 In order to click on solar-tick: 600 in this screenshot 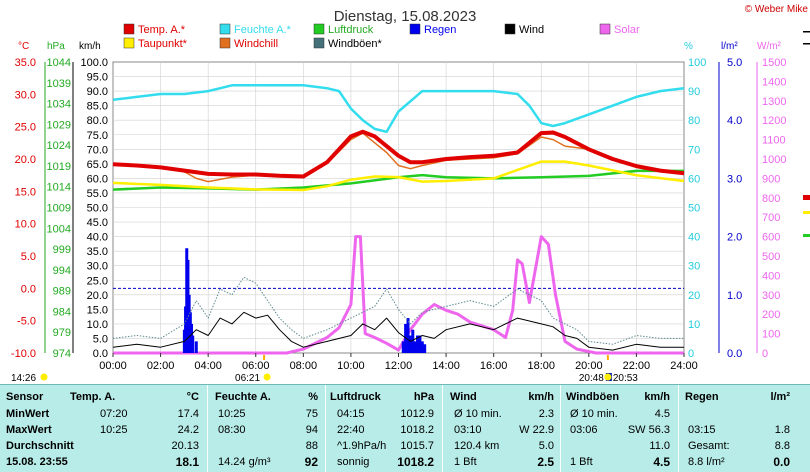, I will do `click(771, 238)`.